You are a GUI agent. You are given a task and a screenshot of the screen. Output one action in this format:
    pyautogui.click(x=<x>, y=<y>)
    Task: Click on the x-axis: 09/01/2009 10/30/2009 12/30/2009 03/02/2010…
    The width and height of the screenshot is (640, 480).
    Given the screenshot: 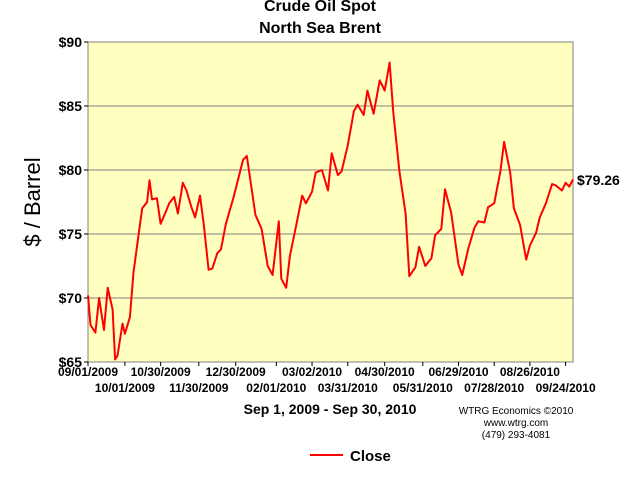 What is the action you would take?
    pyautogui.click(x=327, y=378)
    